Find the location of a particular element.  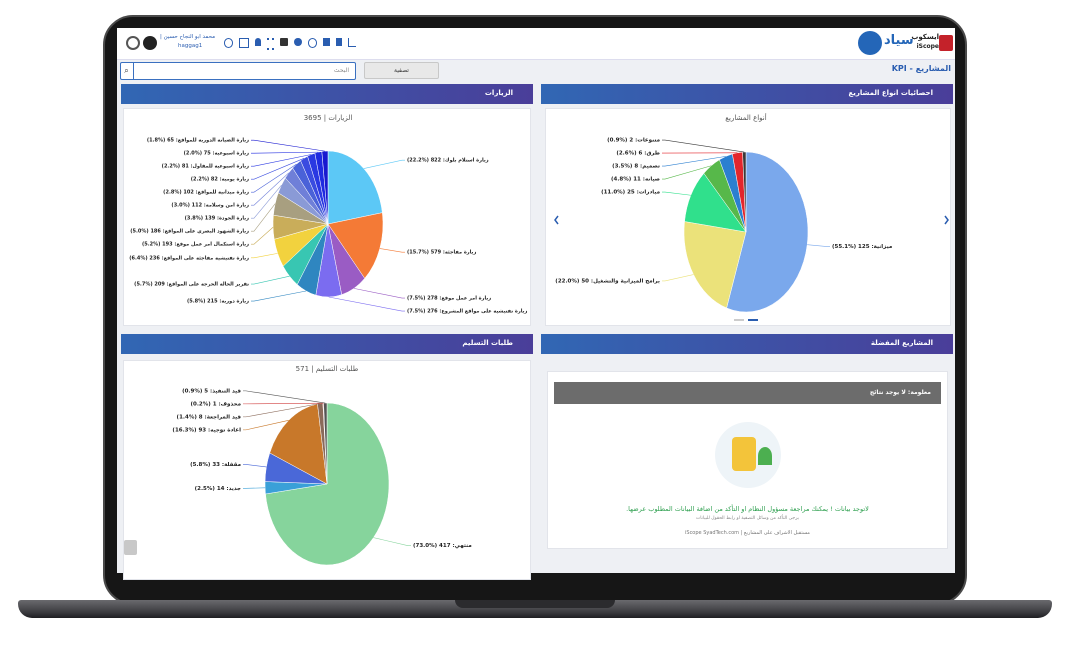

scroll-top-button is located at coordinates (130, 547).